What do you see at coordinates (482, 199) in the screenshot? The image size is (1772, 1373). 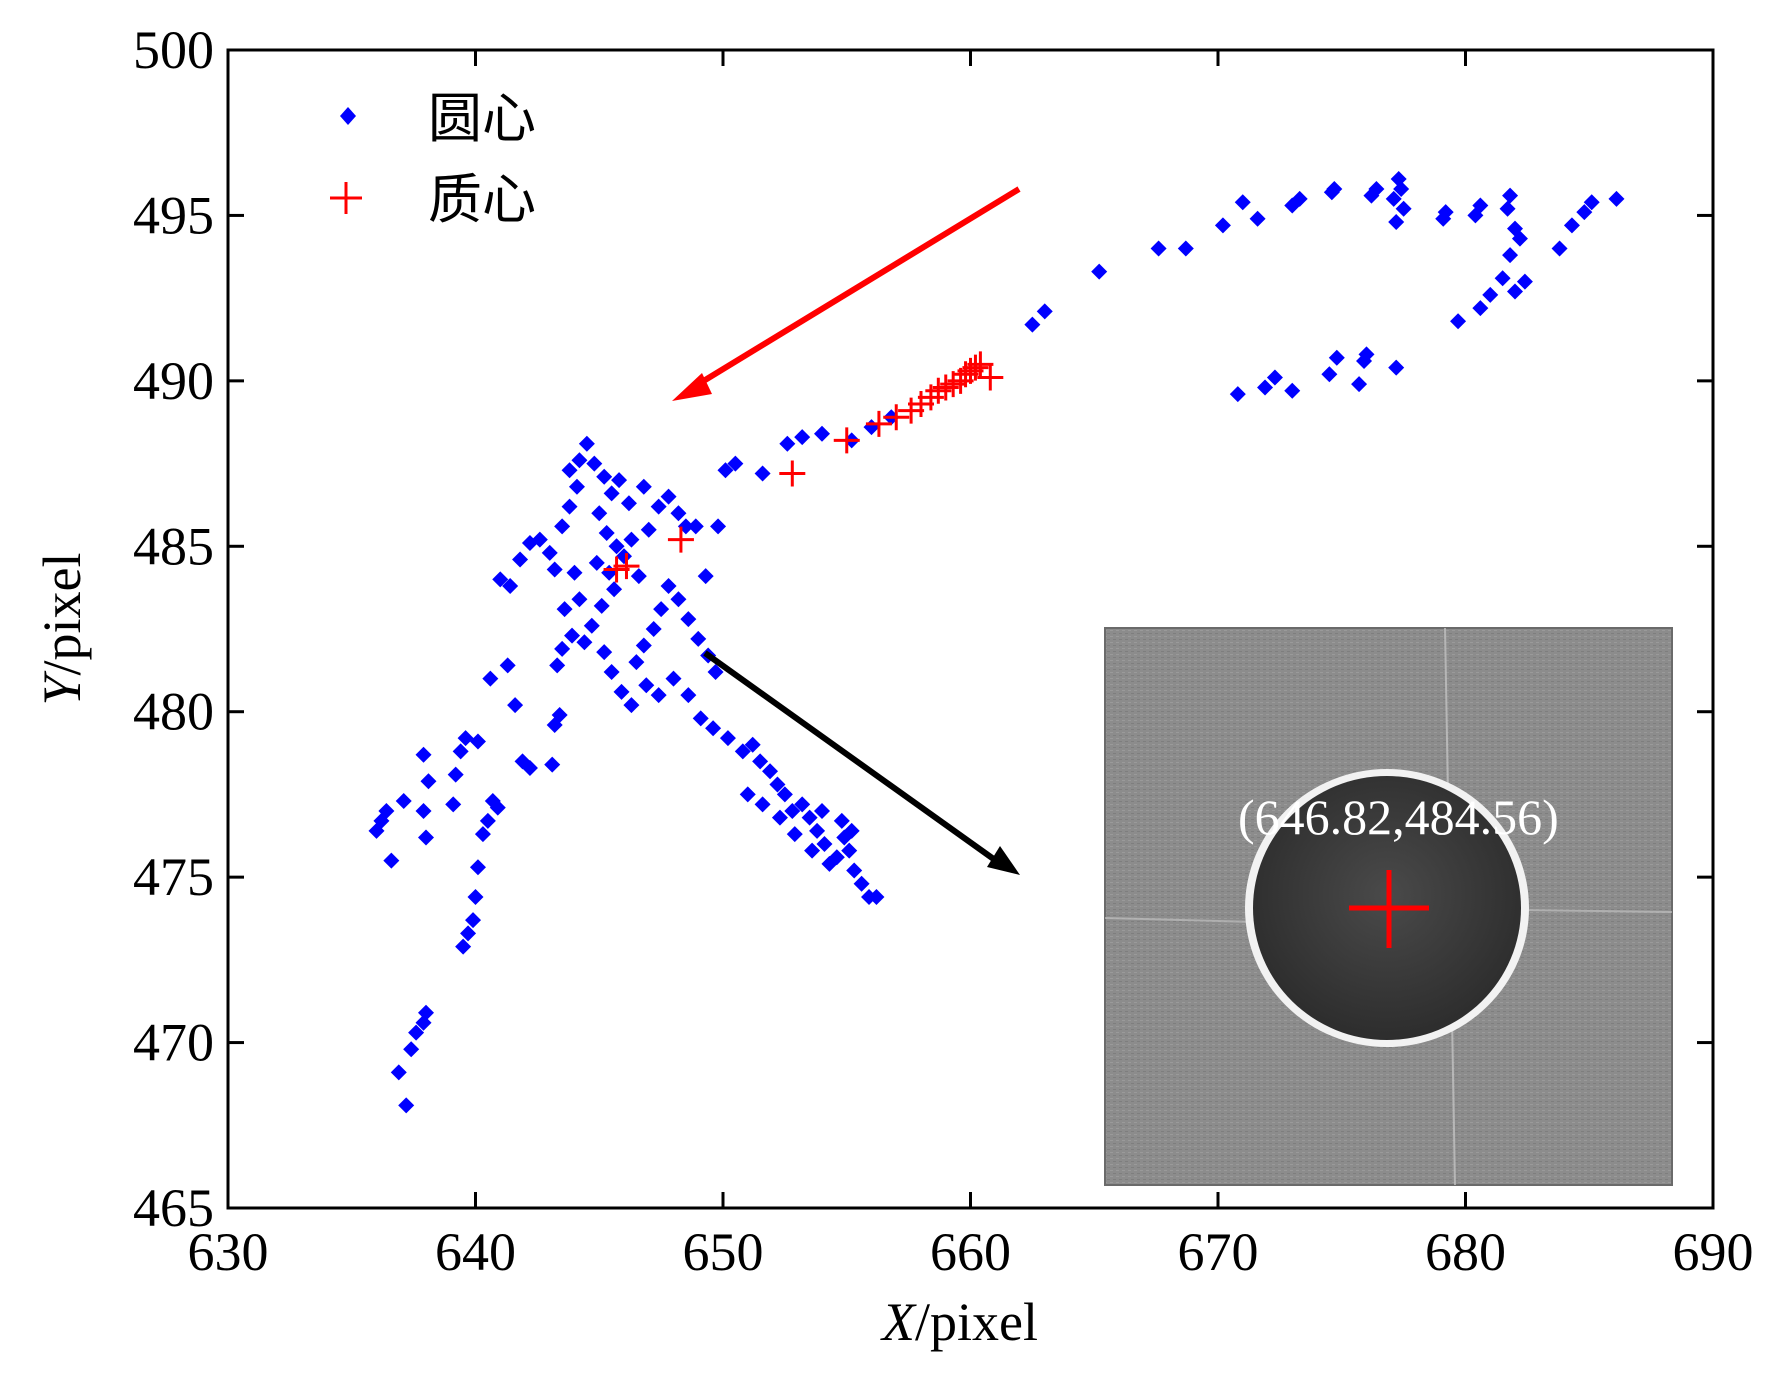 I see `legend-label-centroid: 质心` at bounding box center [482, 199].